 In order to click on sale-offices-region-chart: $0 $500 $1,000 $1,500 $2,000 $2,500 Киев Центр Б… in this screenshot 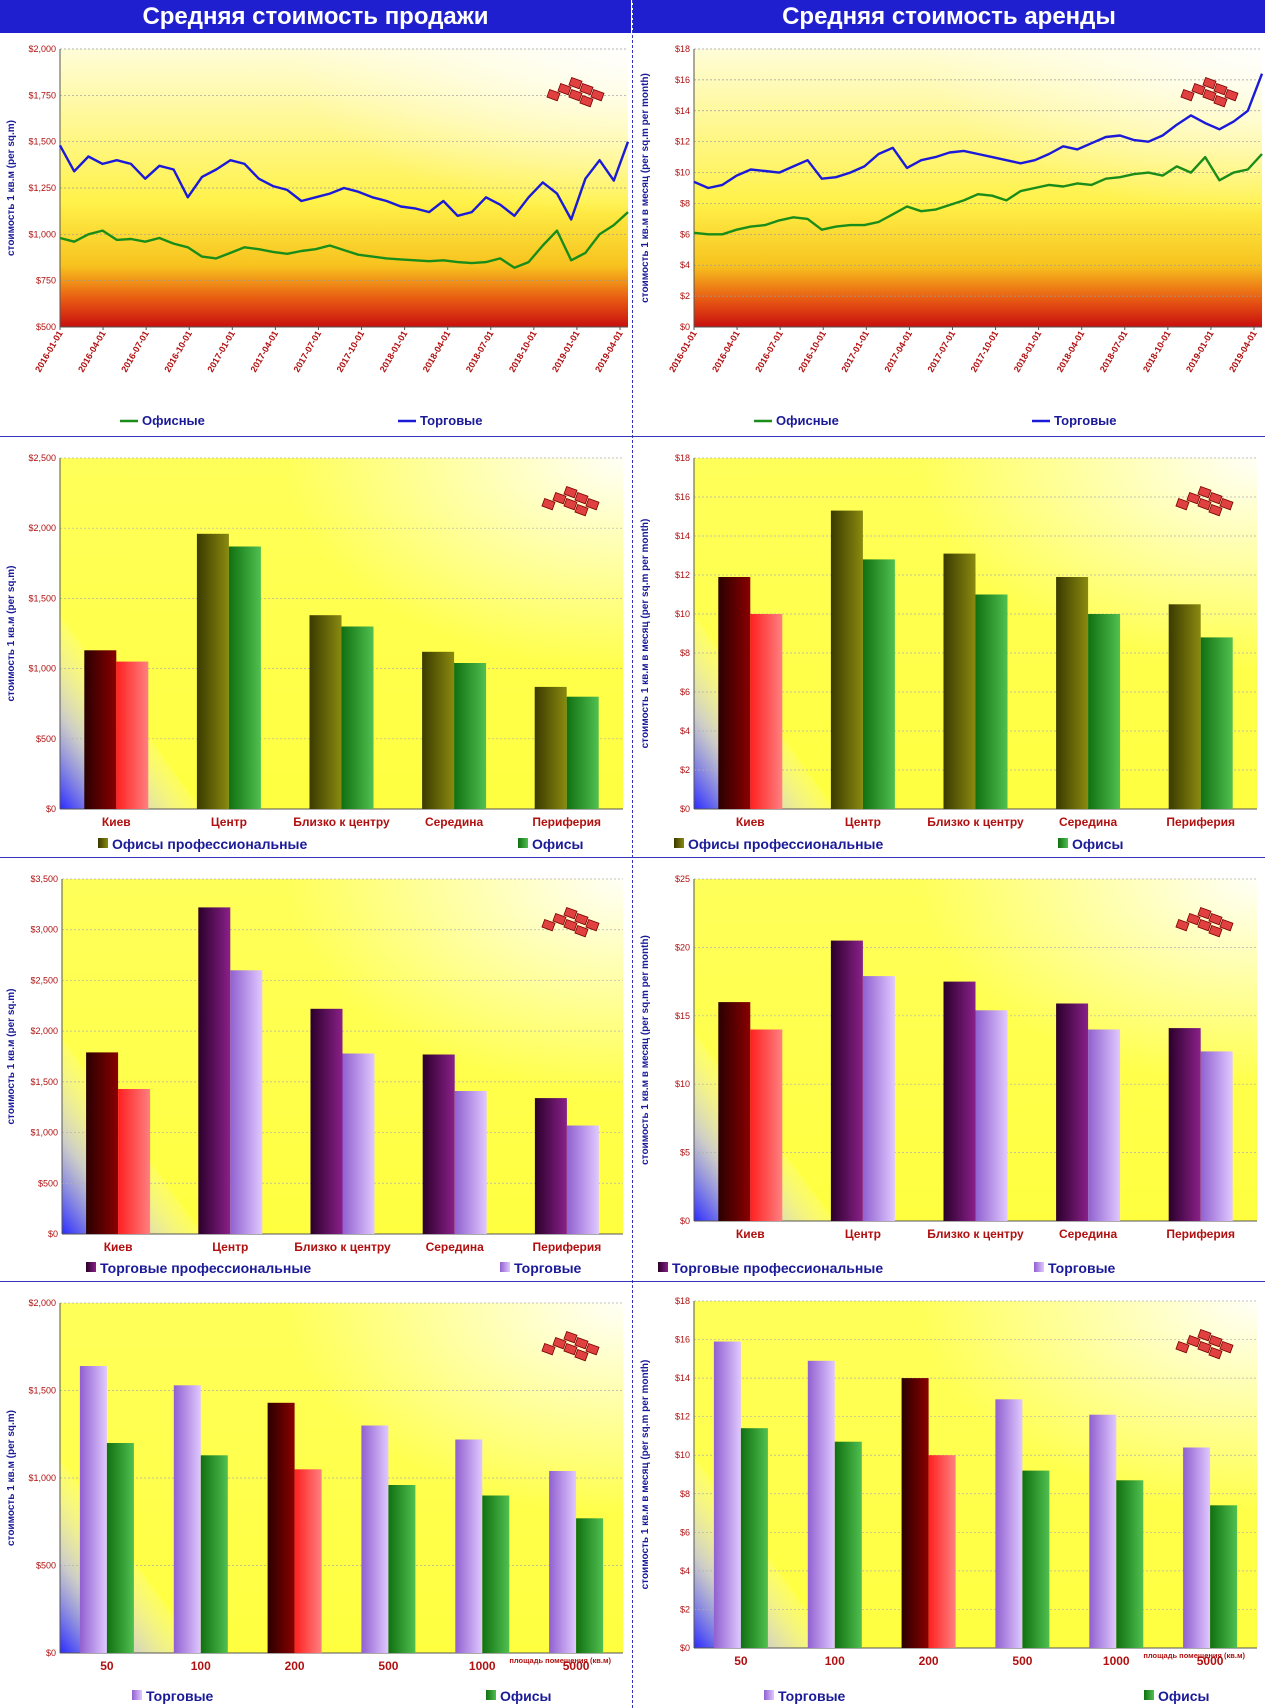, I will do `click(315, 647)`.